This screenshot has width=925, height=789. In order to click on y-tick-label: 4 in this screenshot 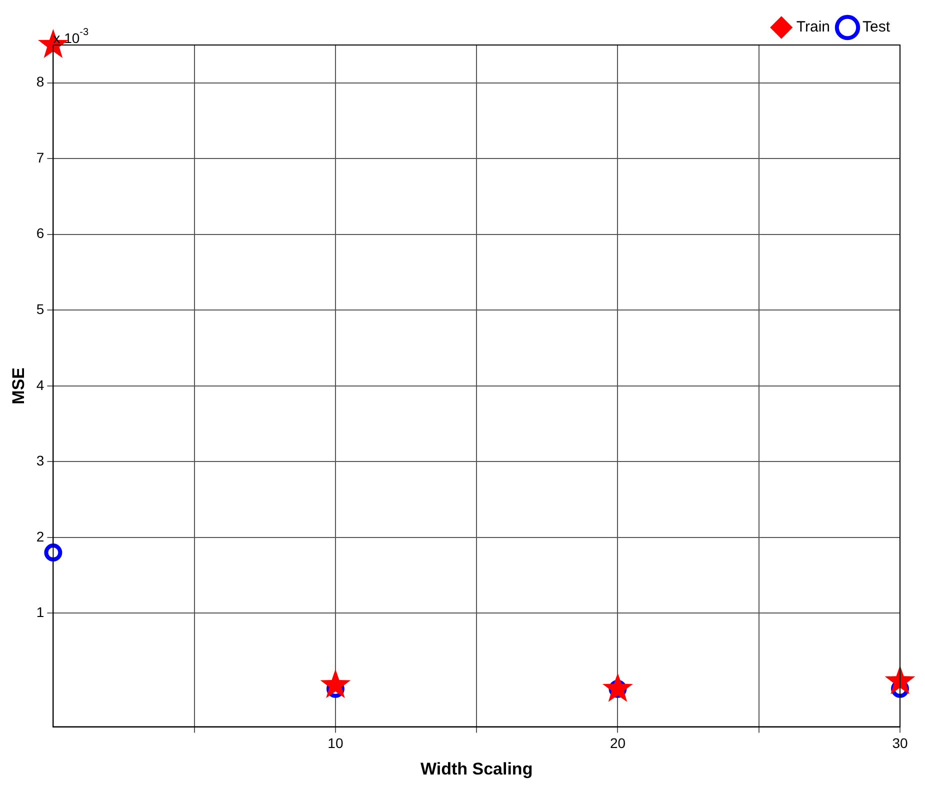, I will do `click(40, 384)`.